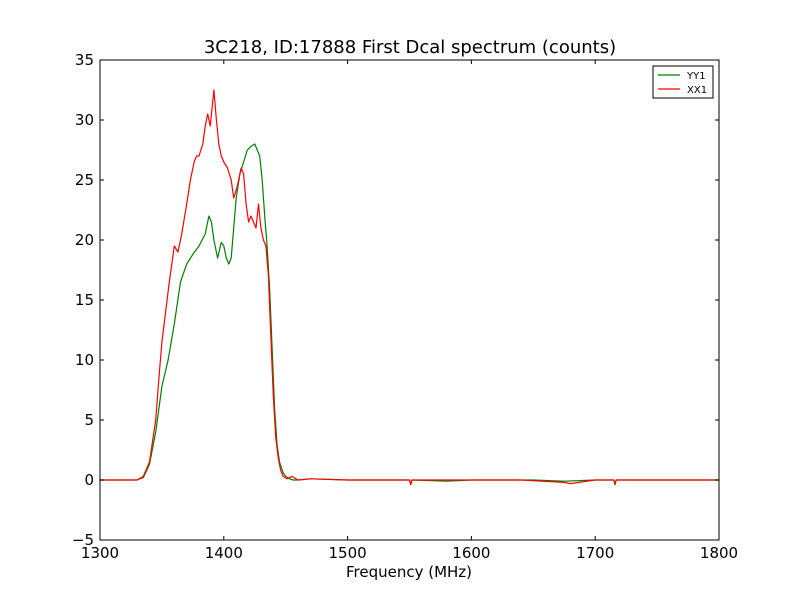 The height and width of the screenshot is (600, 800). What do you see at coordinates (89, 420) in the screenshot?
I see `y-tick-label: 5` at bounding box center [89, 420].